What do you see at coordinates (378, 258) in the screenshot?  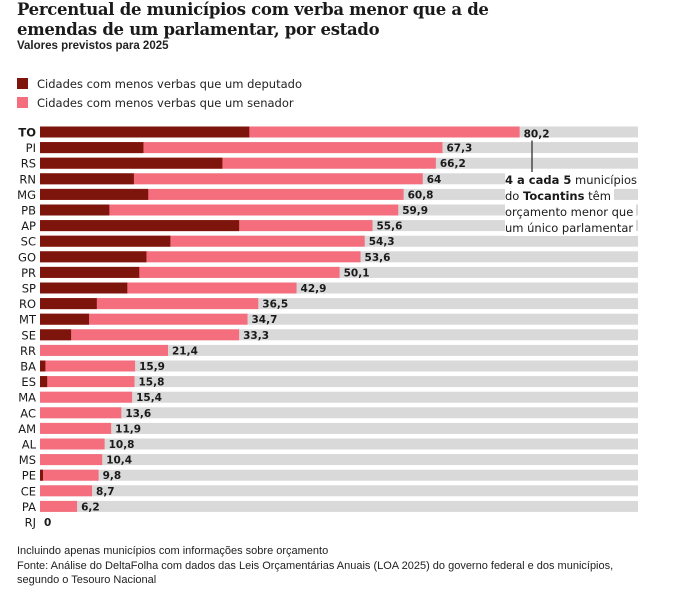 I see `value-label-go: 53,6` at bounding box center [378, 258].